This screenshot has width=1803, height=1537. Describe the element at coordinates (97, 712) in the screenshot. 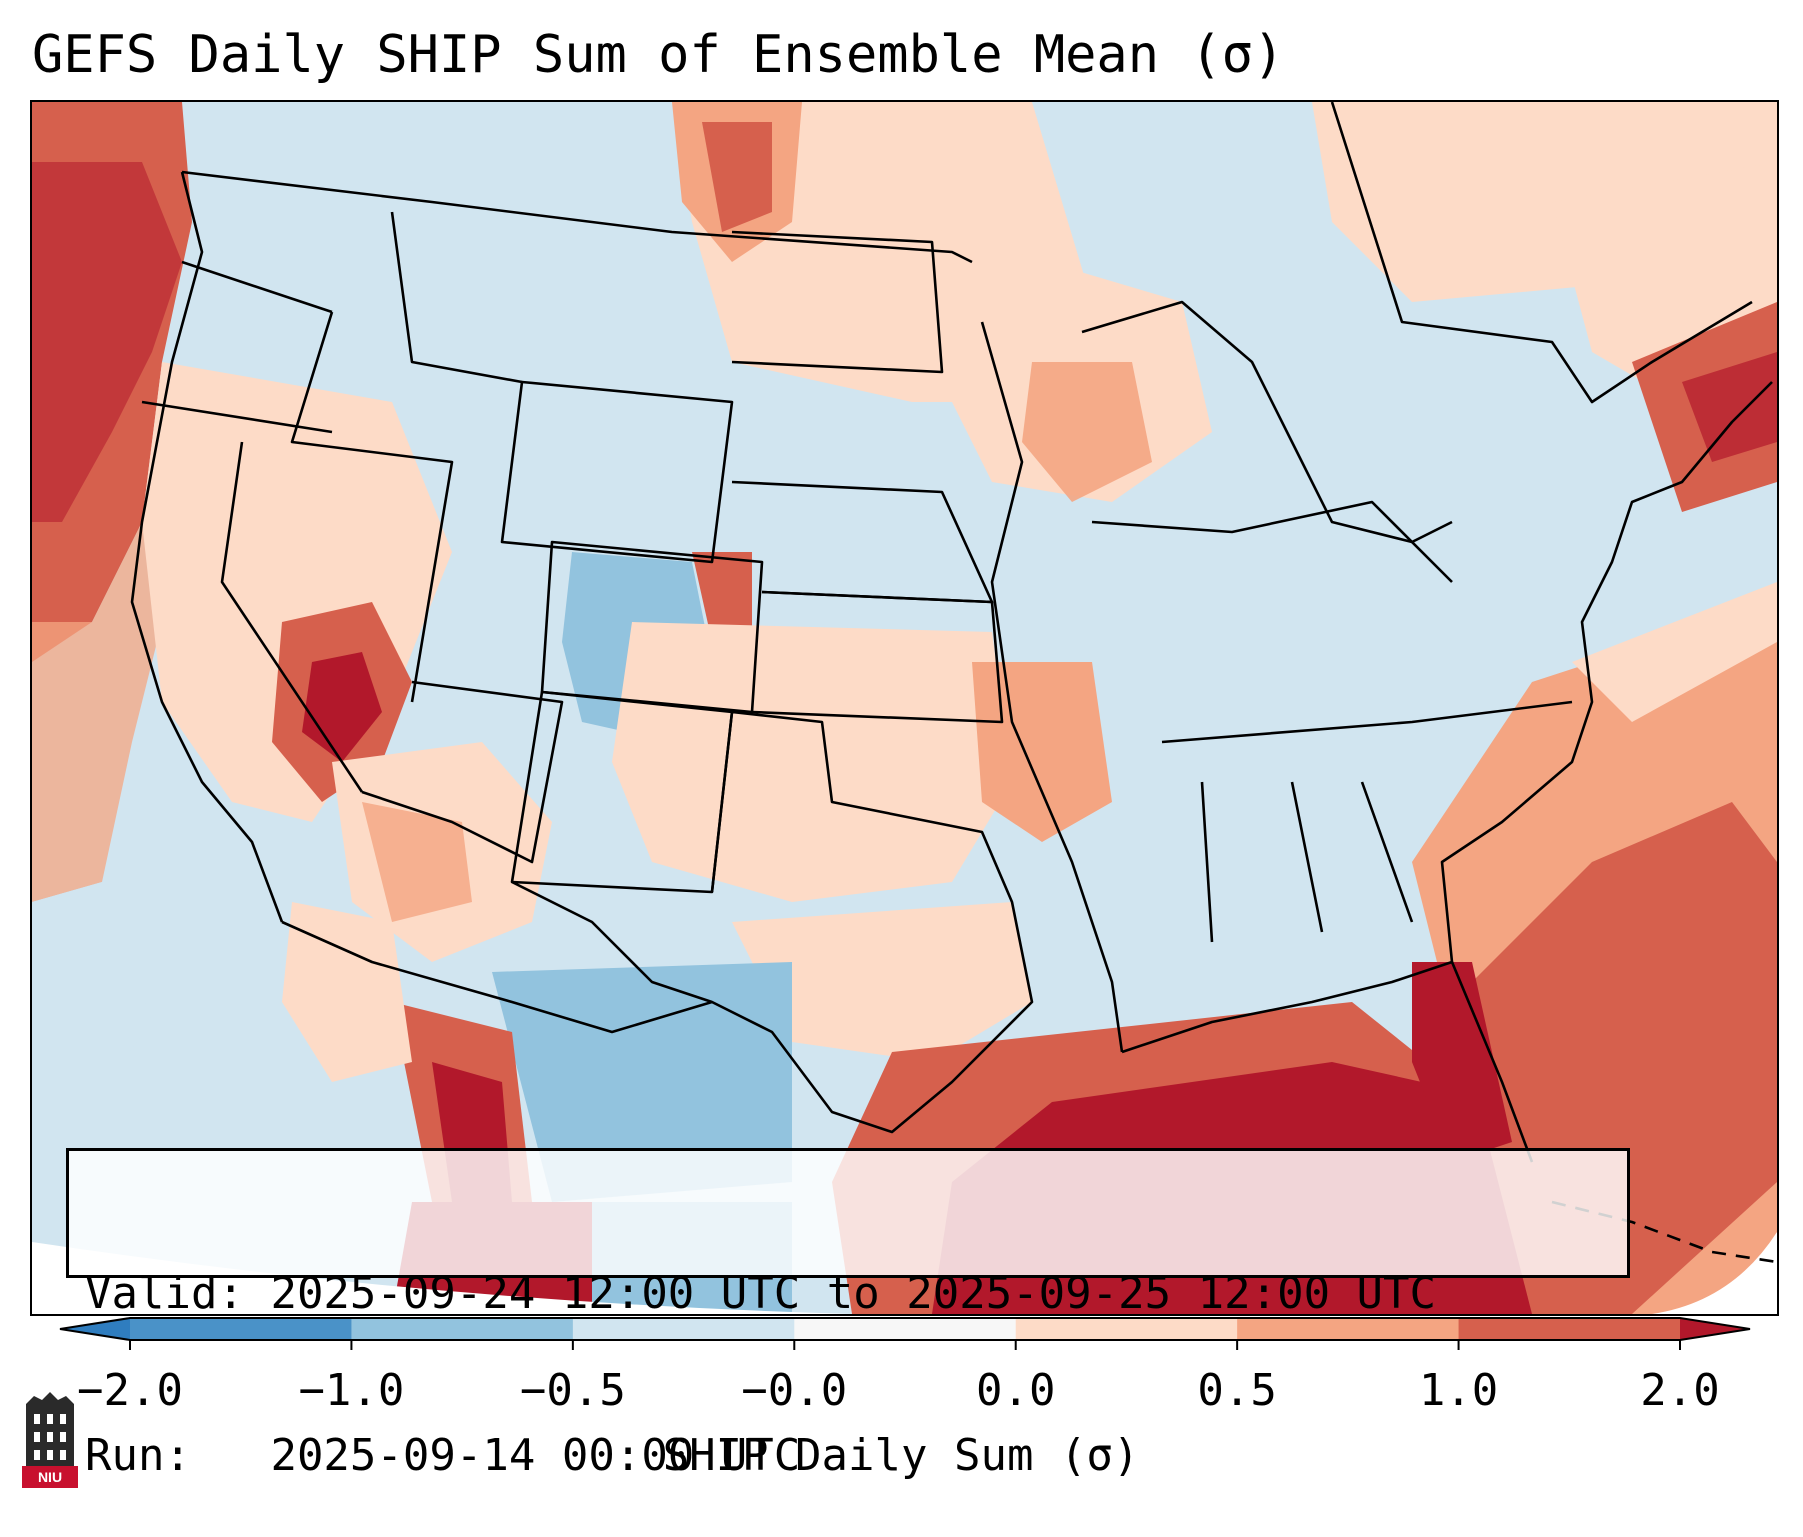

I see `anomaly-pacific-fringe` at that location.